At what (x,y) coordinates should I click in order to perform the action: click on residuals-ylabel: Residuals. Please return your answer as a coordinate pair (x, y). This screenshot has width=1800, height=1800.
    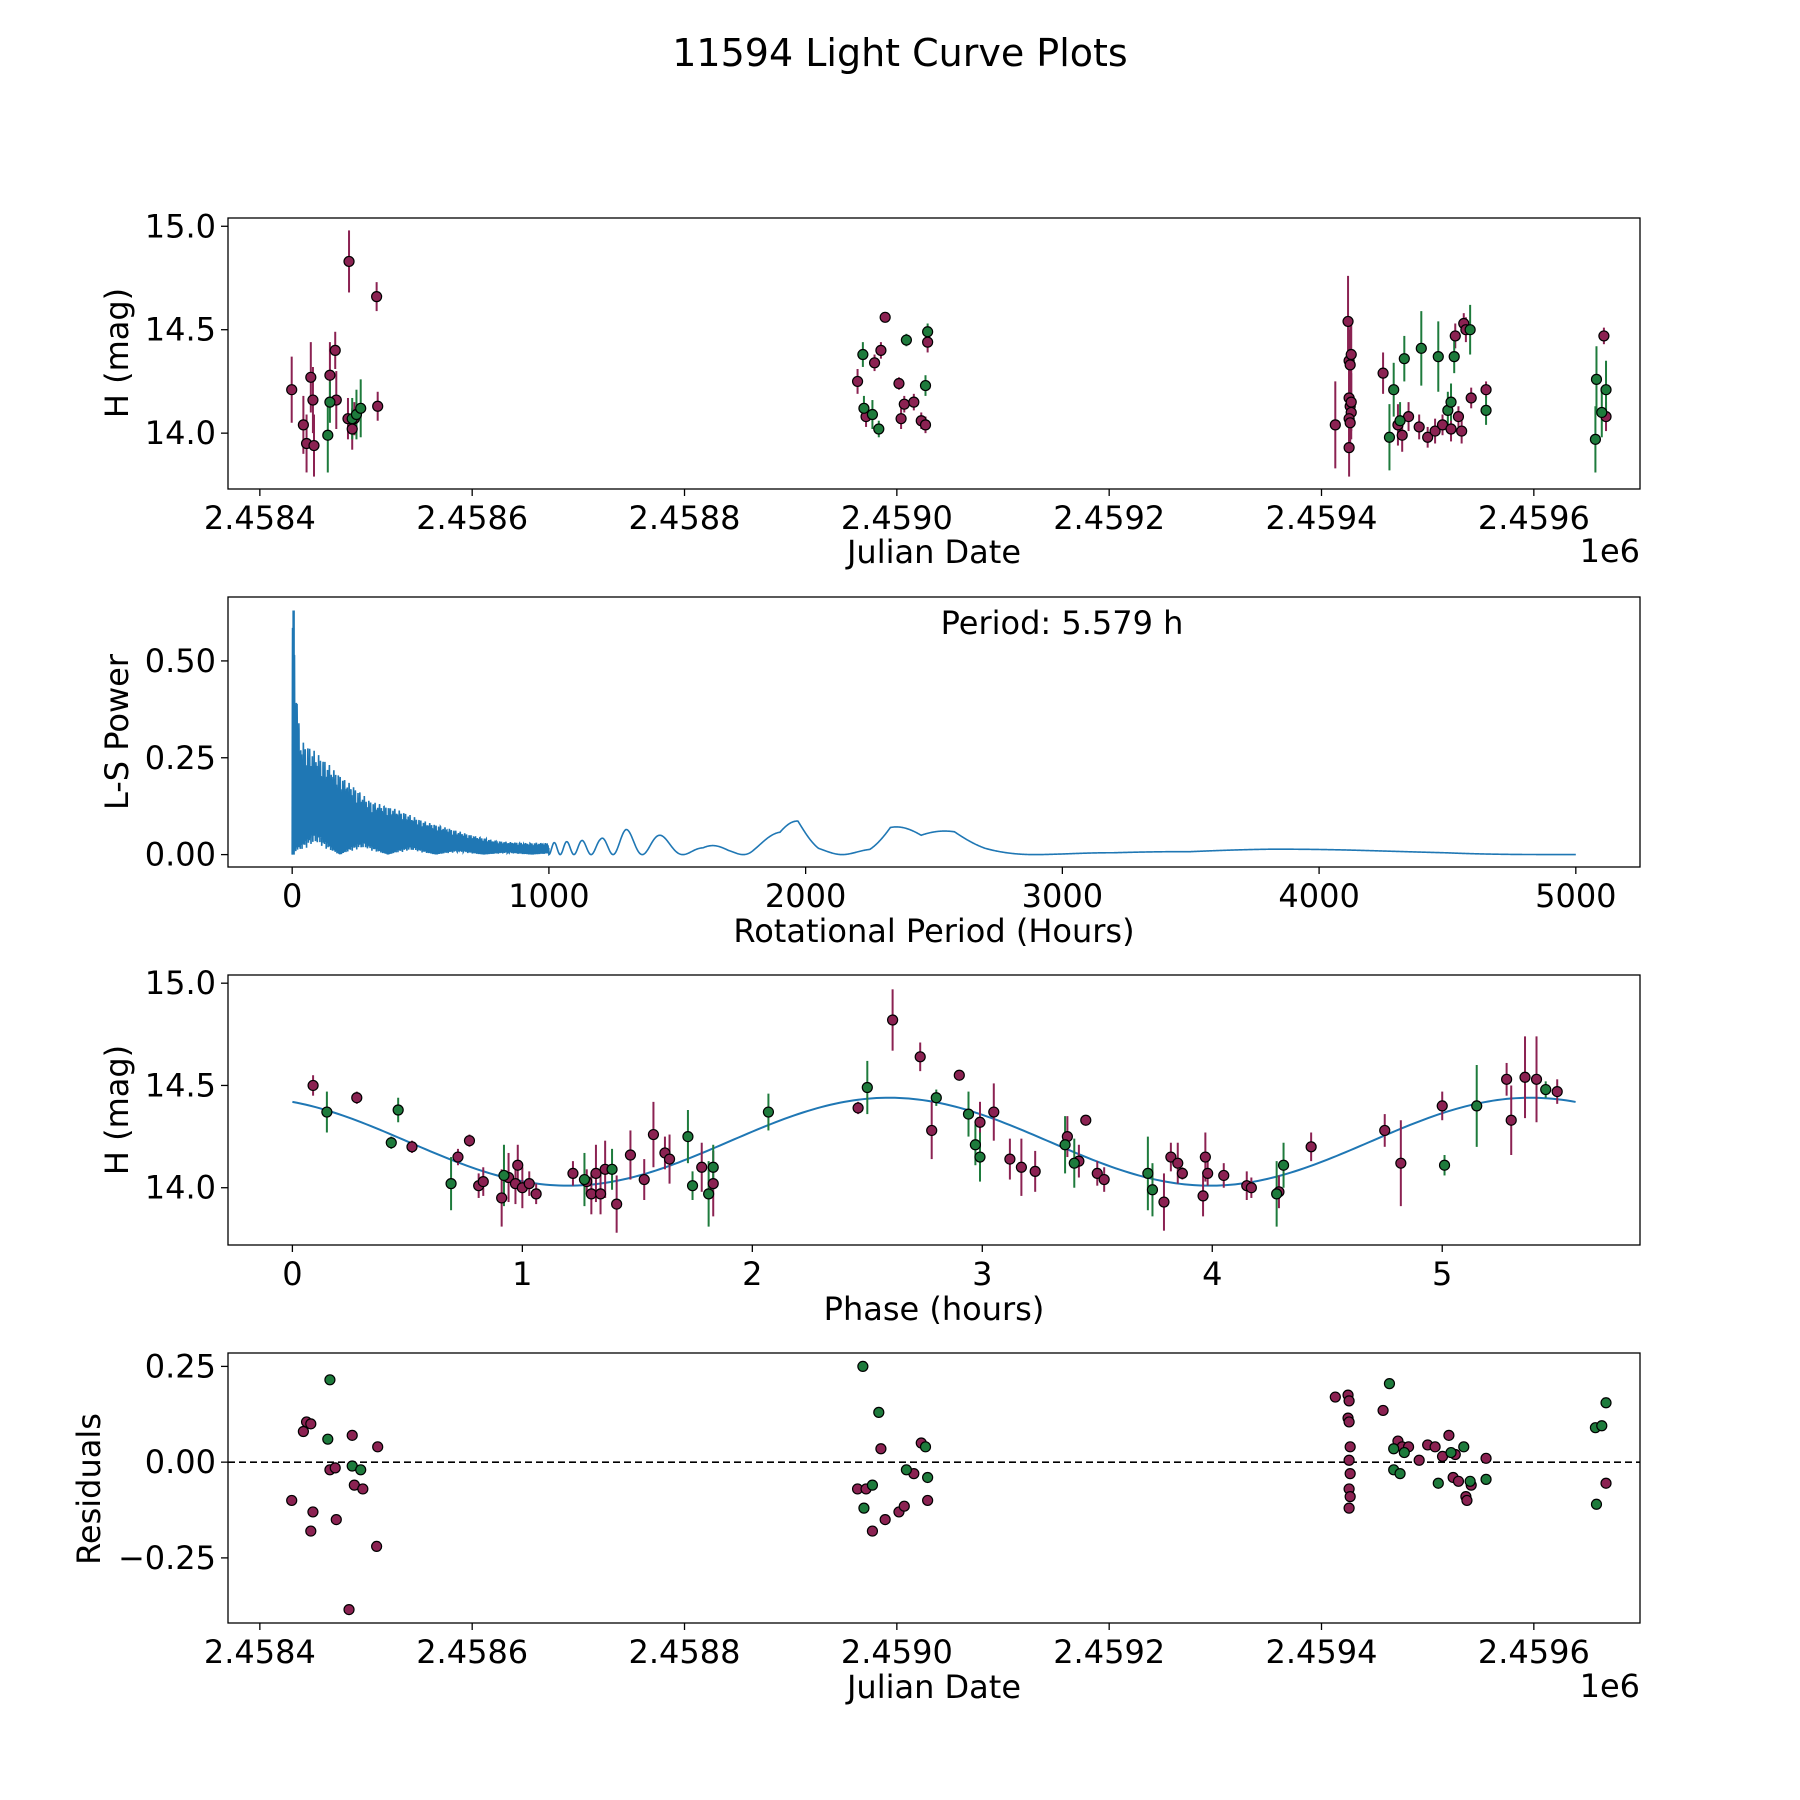
    Looking at the image, I should click on (89, 1489).